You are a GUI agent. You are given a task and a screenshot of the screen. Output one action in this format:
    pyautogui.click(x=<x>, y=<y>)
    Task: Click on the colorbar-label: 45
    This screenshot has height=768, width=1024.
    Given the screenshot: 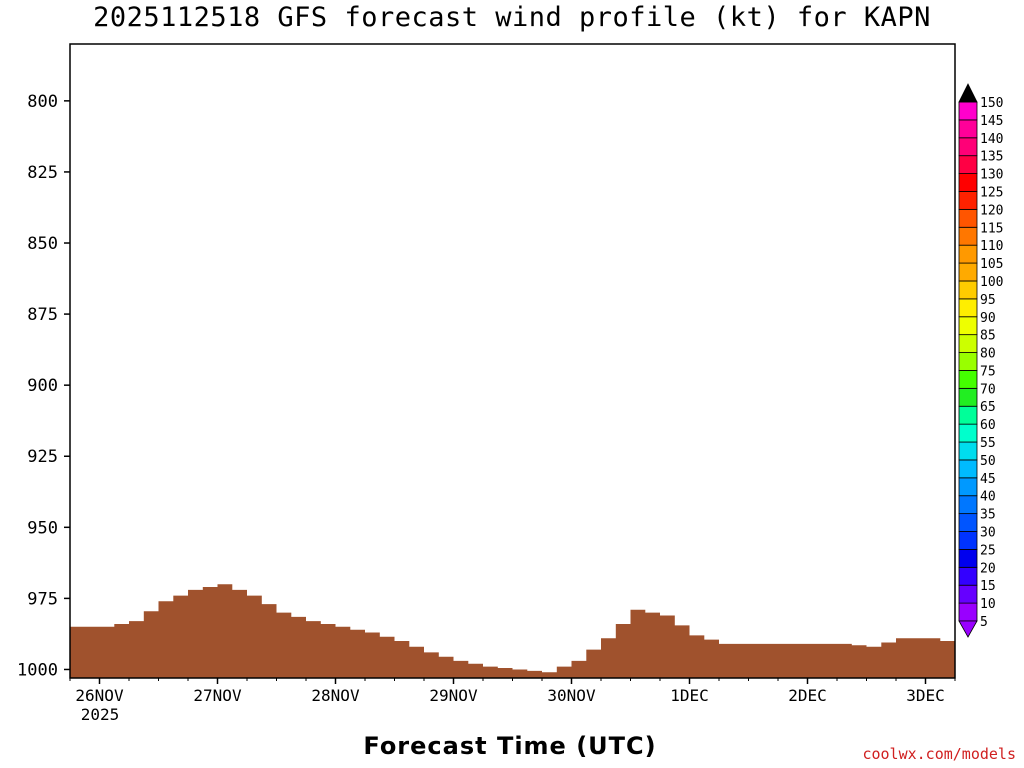 What is the action you would take?
    pyautogui.click(x=988, y=479)
    